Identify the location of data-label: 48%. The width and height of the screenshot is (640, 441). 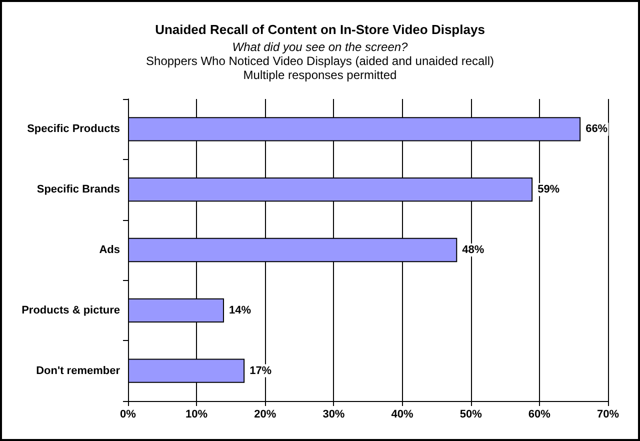
(473, 250).